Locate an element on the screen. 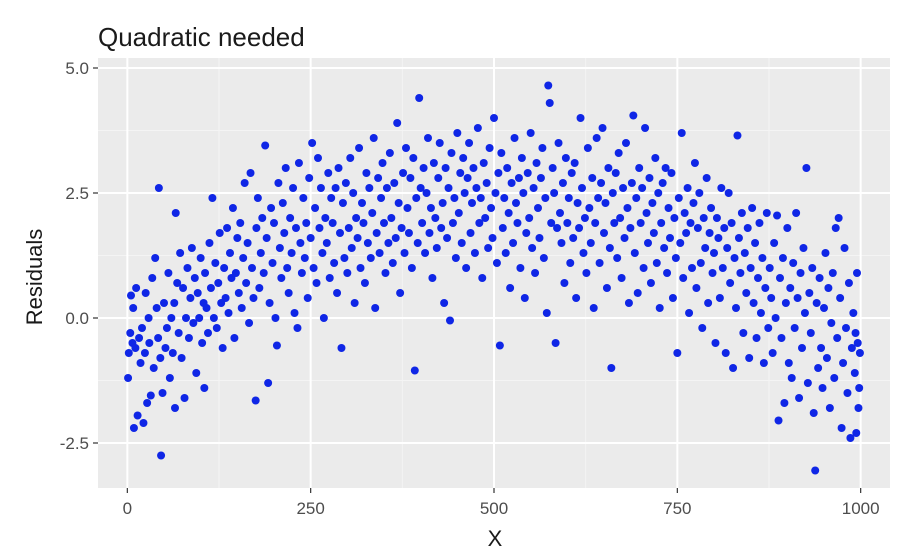  x-tick-label: 0 is located at coordinates (127, 508).